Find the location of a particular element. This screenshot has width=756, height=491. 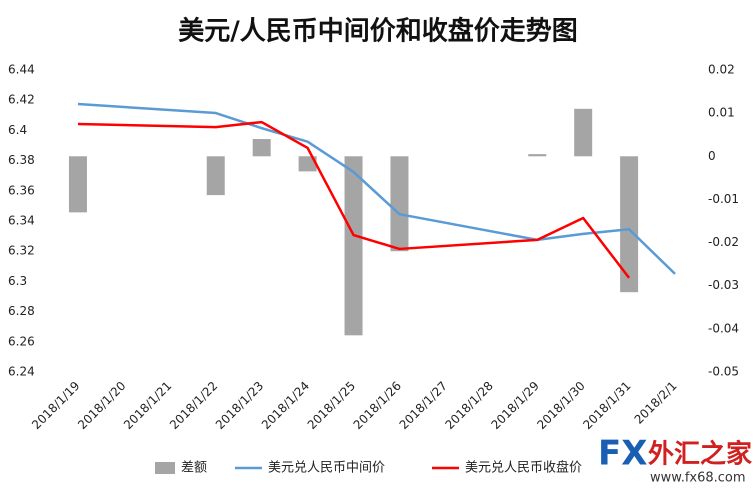

x-tick-label: 2018/1/23 is located at coordinates (239, 405).